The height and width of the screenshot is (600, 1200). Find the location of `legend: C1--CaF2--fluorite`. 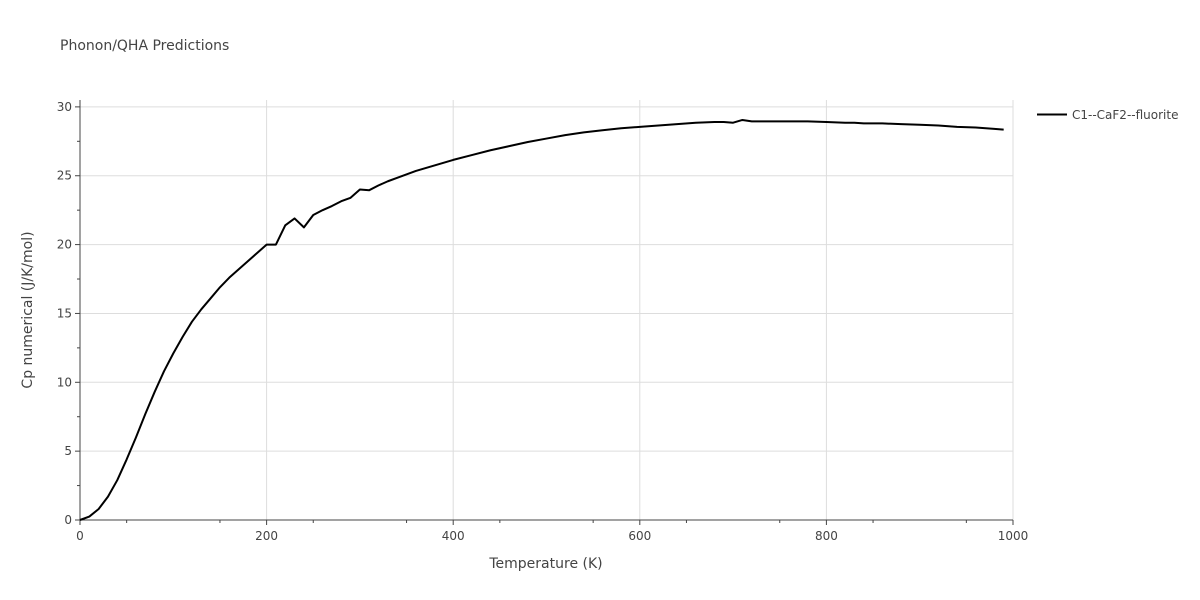

legend: C1--CaF2--fluorite is located at coordinates (1107, 115).